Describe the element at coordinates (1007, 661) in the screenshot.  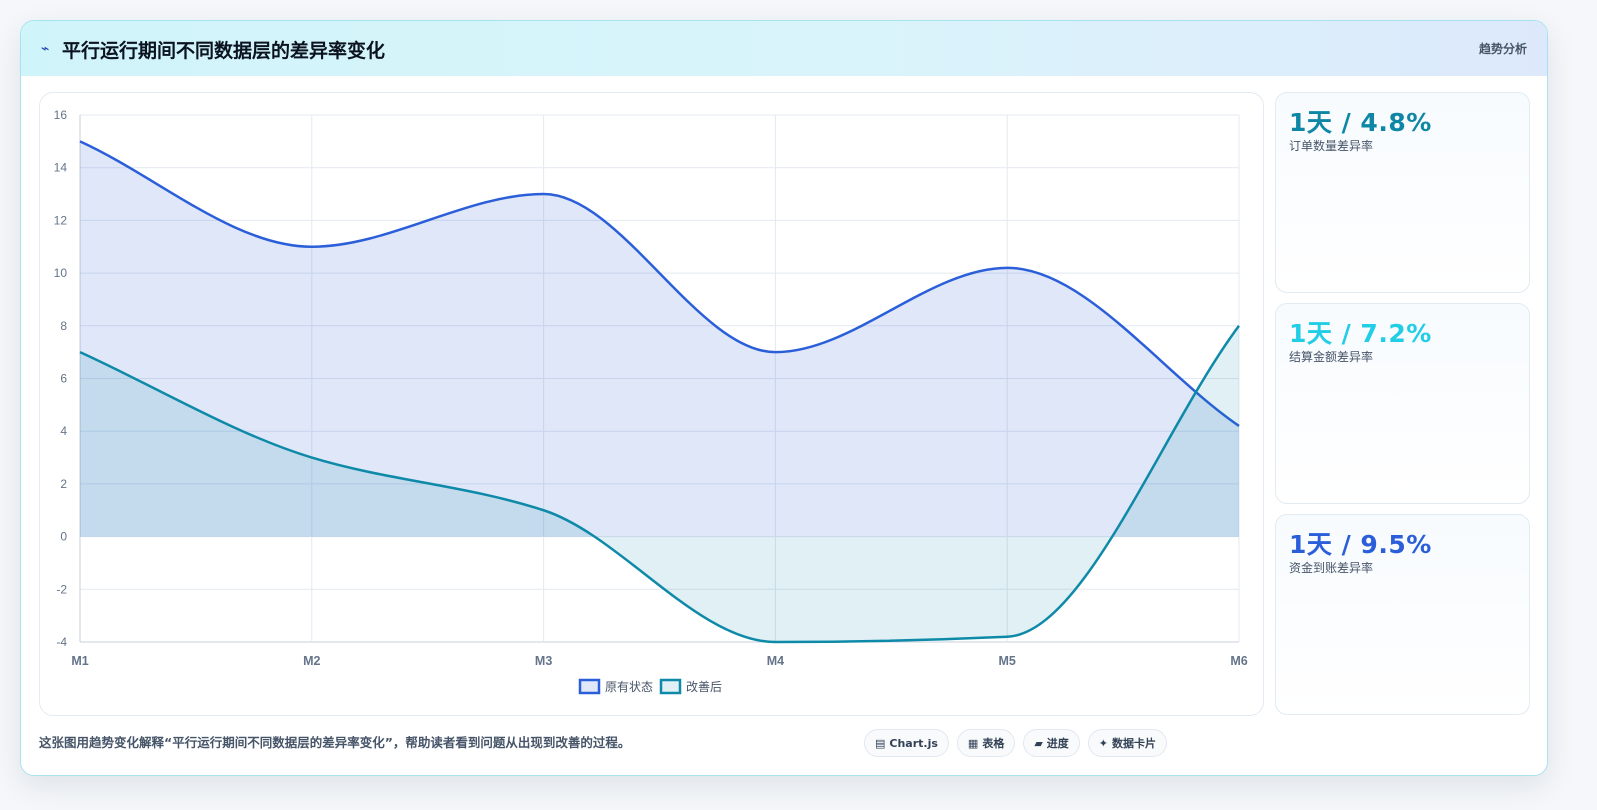
I see `x-tick-label: M5` at that location.